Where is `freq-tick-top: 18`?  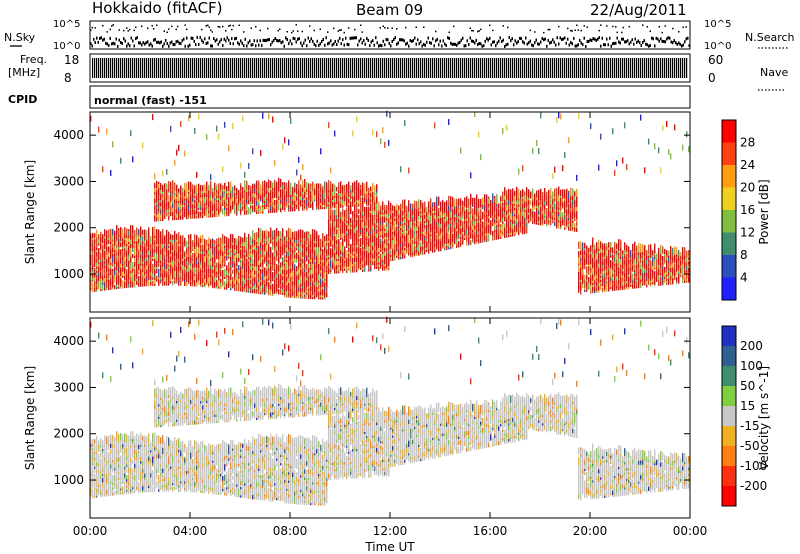 freq-tick-top: 18 is located at coordinates (71, 60).